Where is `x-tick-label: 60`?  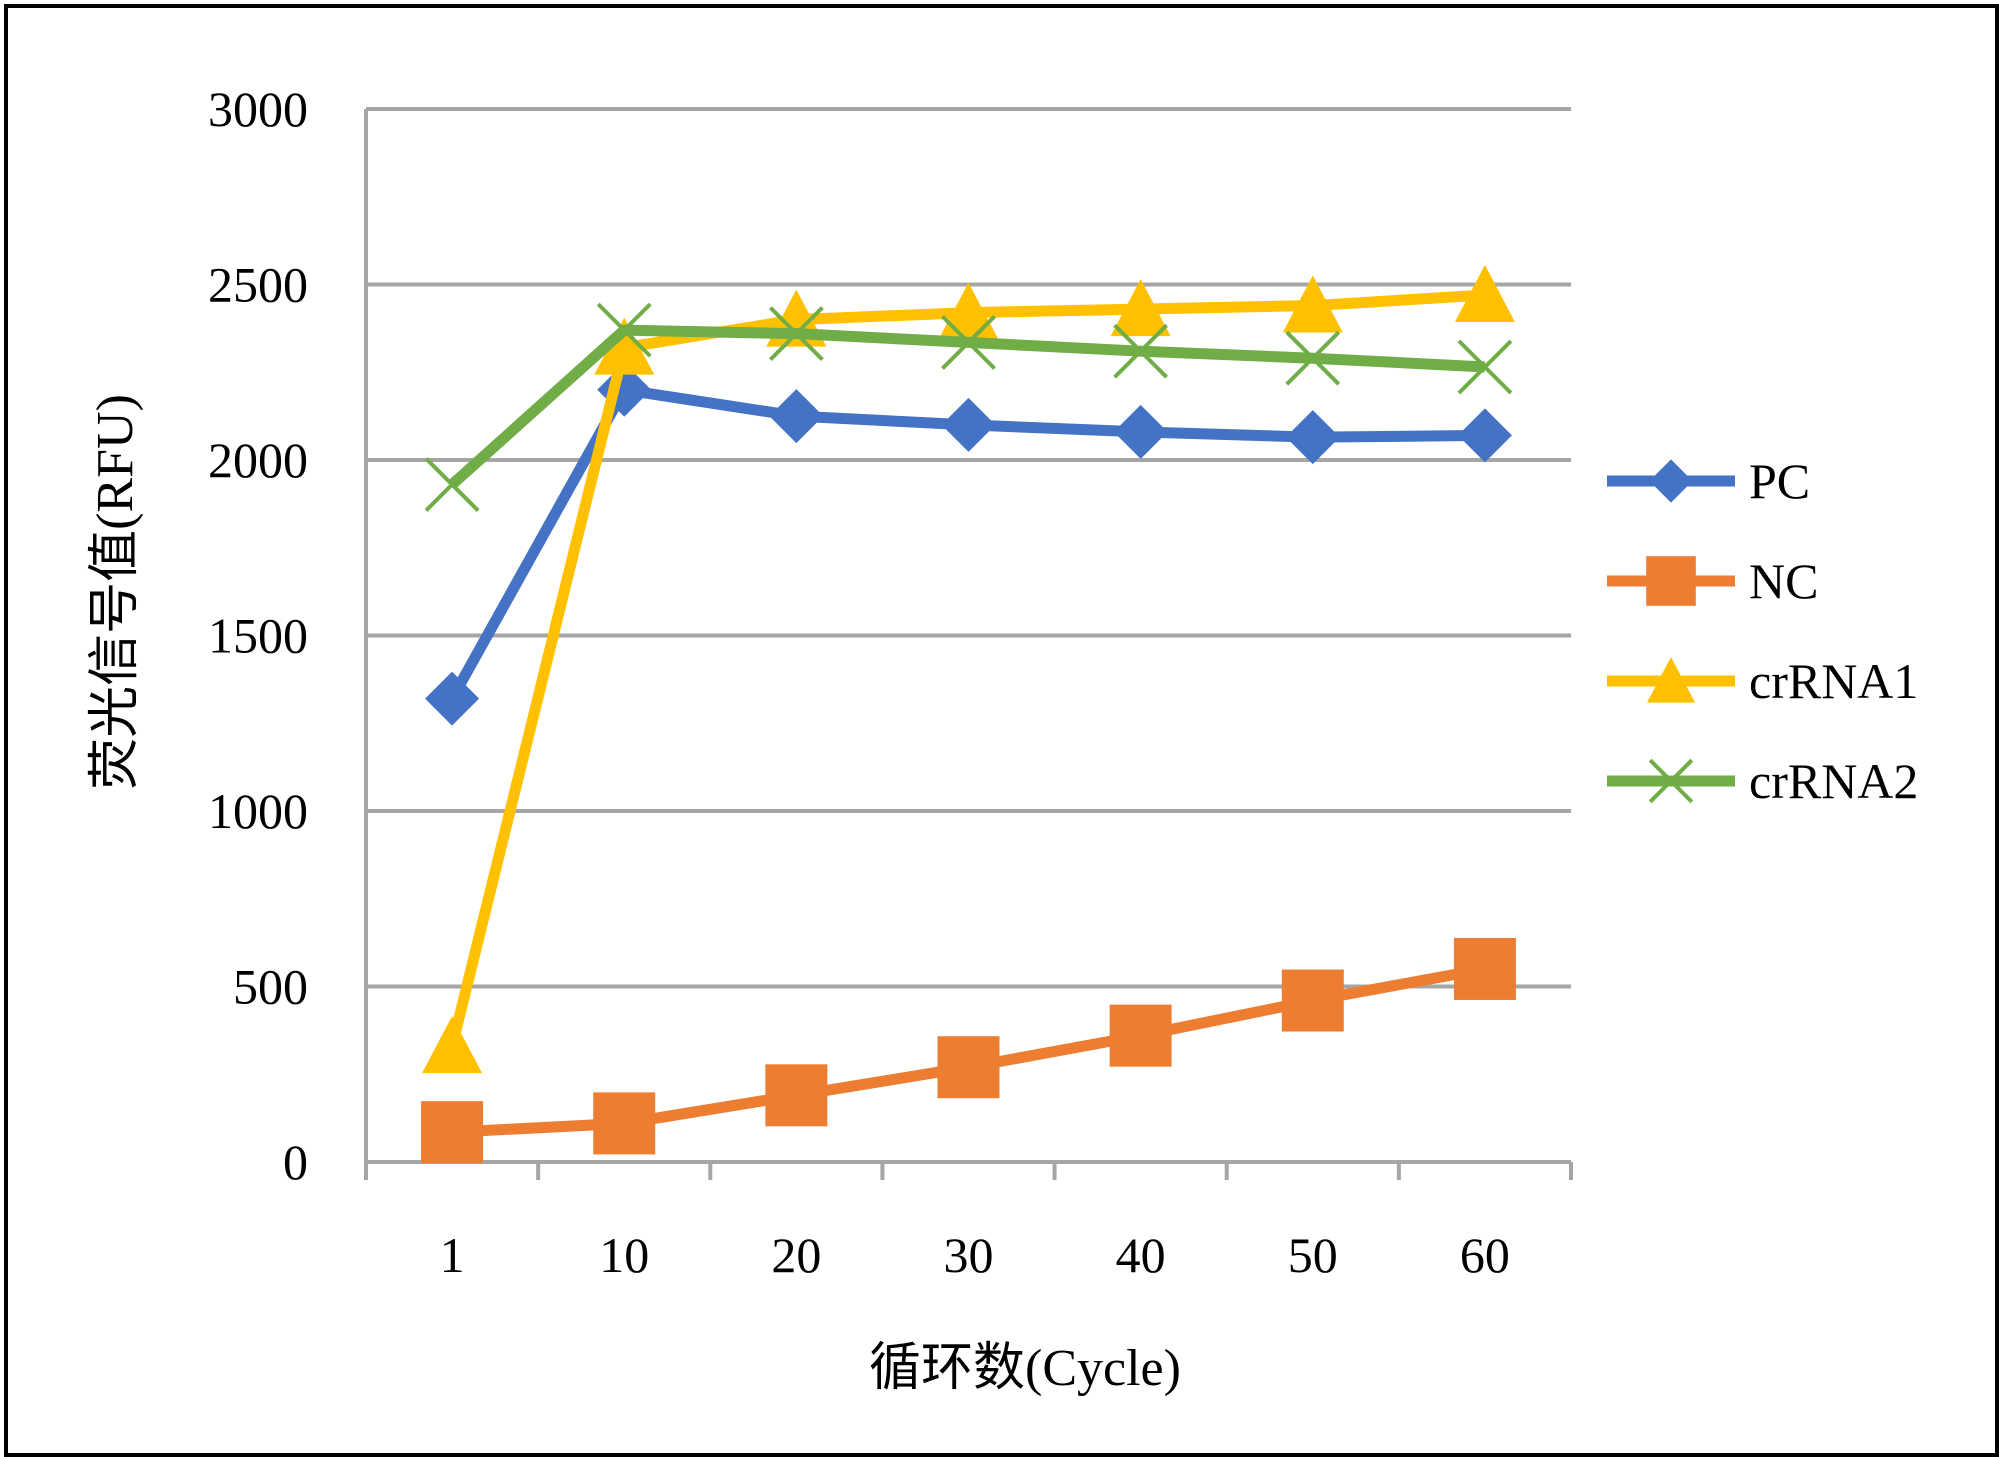
x-tick-label: 60 is located at coordinates (1485, 1255).